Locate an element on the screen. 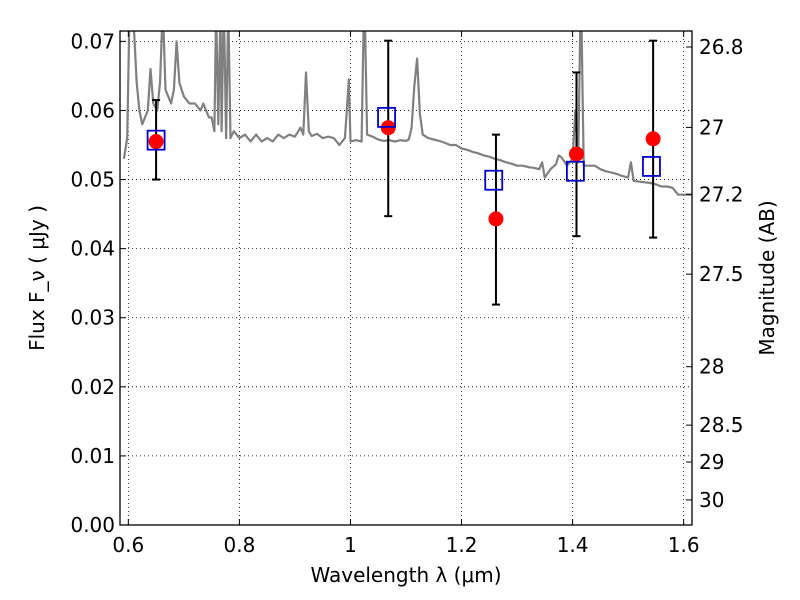 The height and width of the screenshot is (600, 800). y-axis: 0.00 0.01 0.02 0.03 0.04 0.05 0.06 0.07 is located at coordinates (98, 283).